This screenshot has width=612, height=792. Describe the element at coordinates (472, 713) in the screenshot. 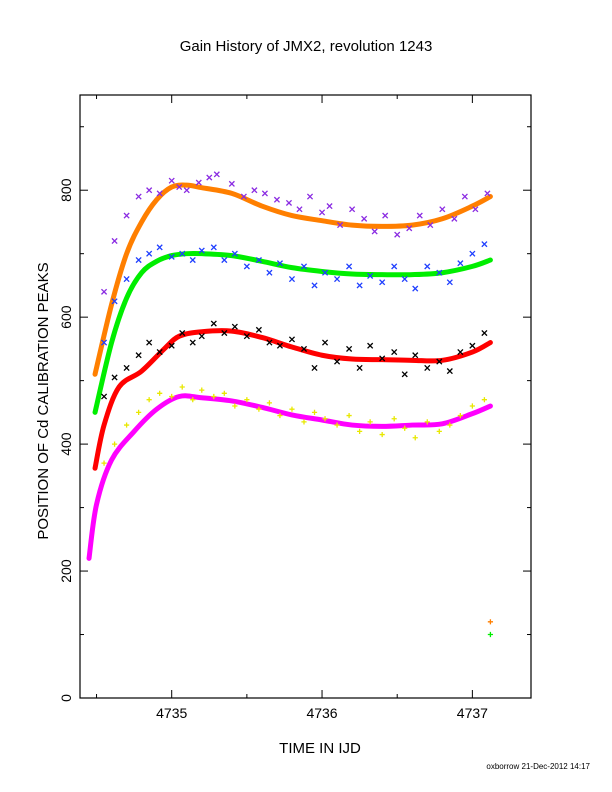

I see `x-tick-label: 4737` at that location.